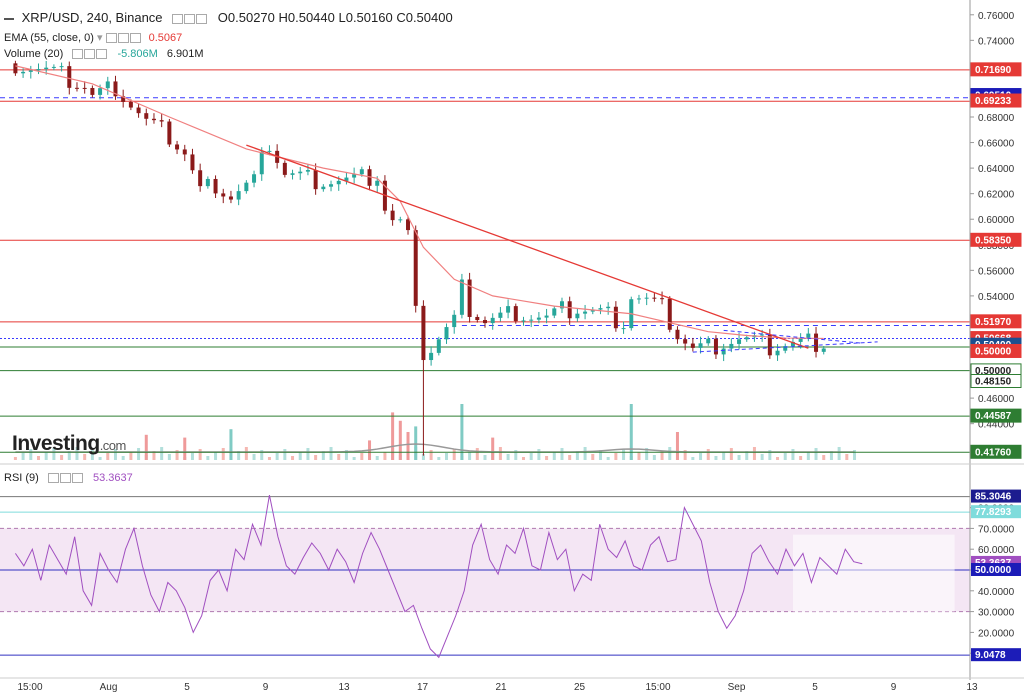 This screenshot has height=693, width=1024. I want to click on time-tick-label: 5, so click(187, 687).